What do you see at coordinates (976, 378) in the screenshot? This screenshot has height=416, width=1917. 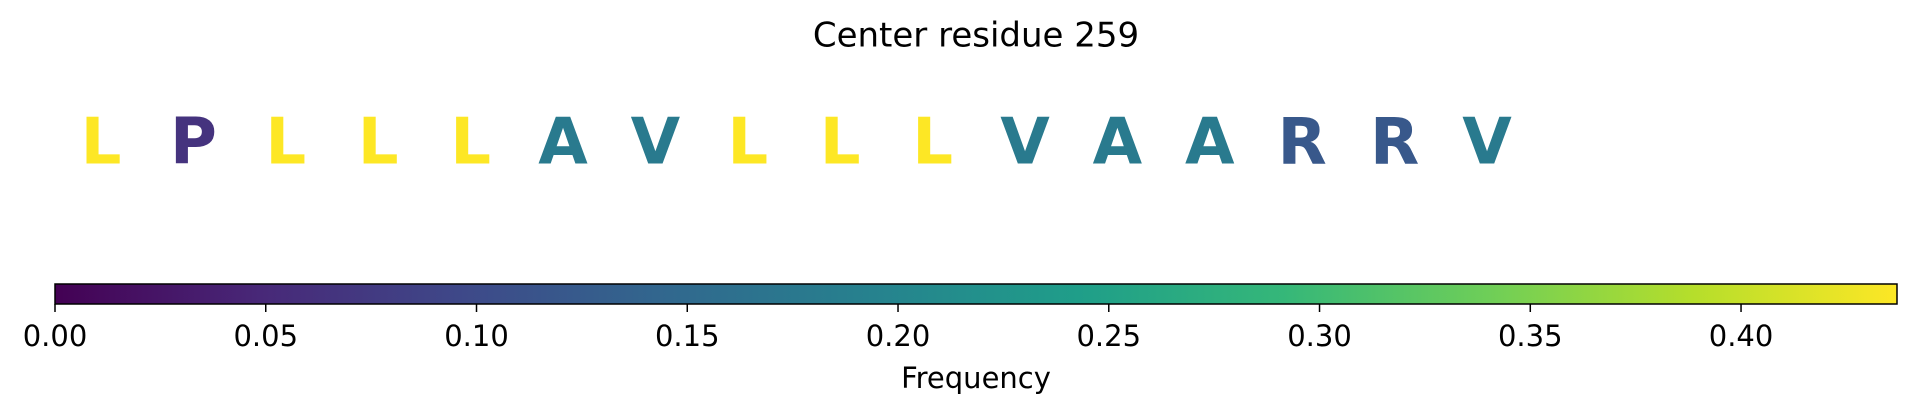 I see `x-axis-label: Frequency` at bounding box center [976, 378].